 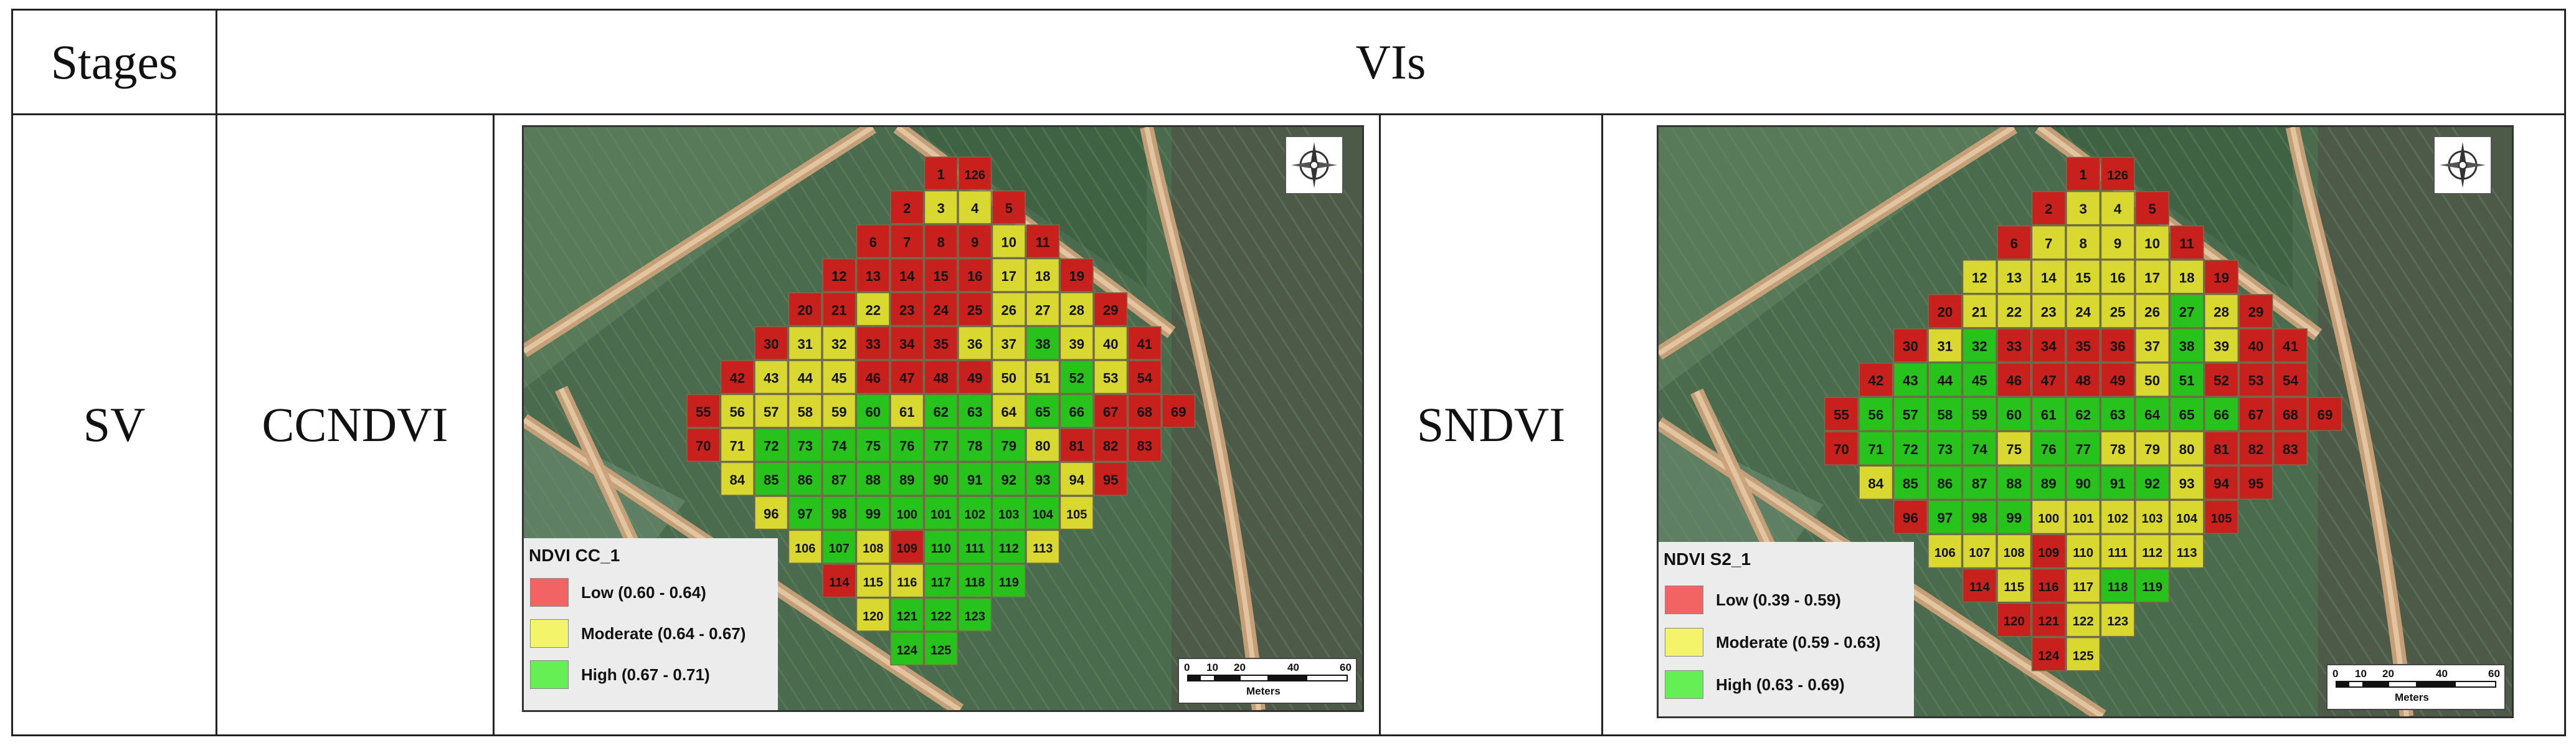 What do you see at coordinates (2221, 449) in the screenshot?
I see `plot-label: 81` at bounding box center [2221, 449].